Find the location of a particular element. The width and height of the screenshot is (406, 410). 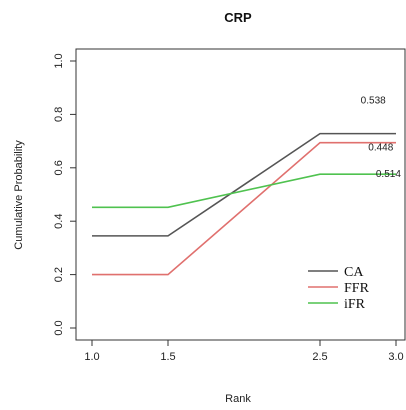

annotation-label: 0.448 is located at coordinates (380, 147).